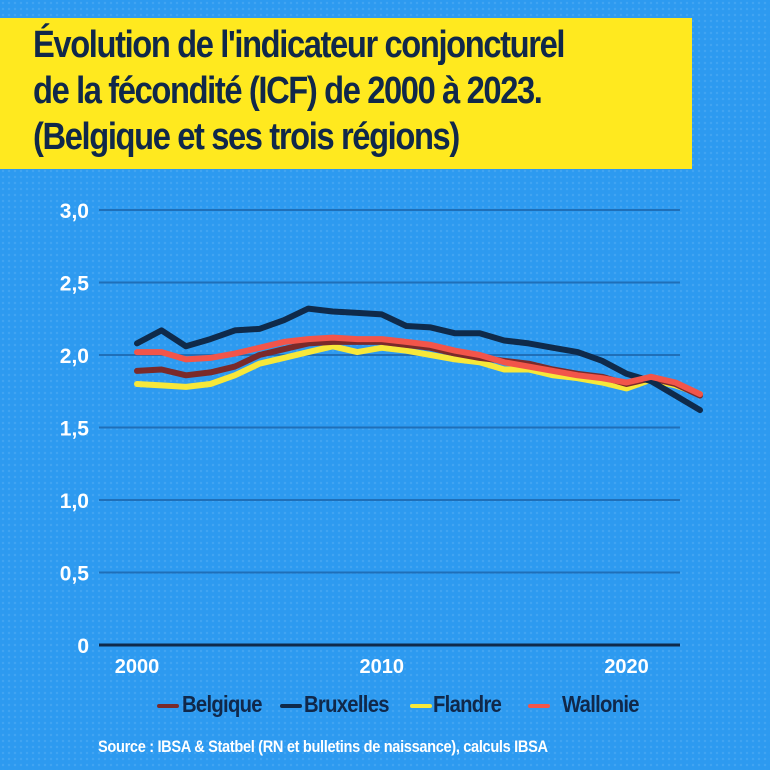  I want to click on y-tick-label: 2,0, so click(74, 356).